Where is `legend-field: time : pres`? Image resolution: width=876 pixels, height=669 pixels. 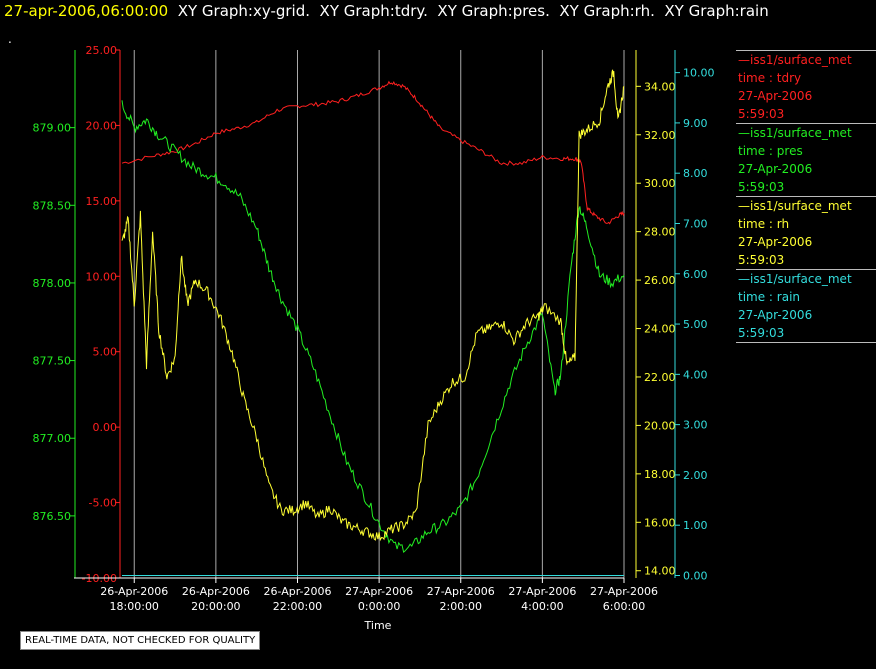
legend-field: time : pres is located at coordinates (770, 151).